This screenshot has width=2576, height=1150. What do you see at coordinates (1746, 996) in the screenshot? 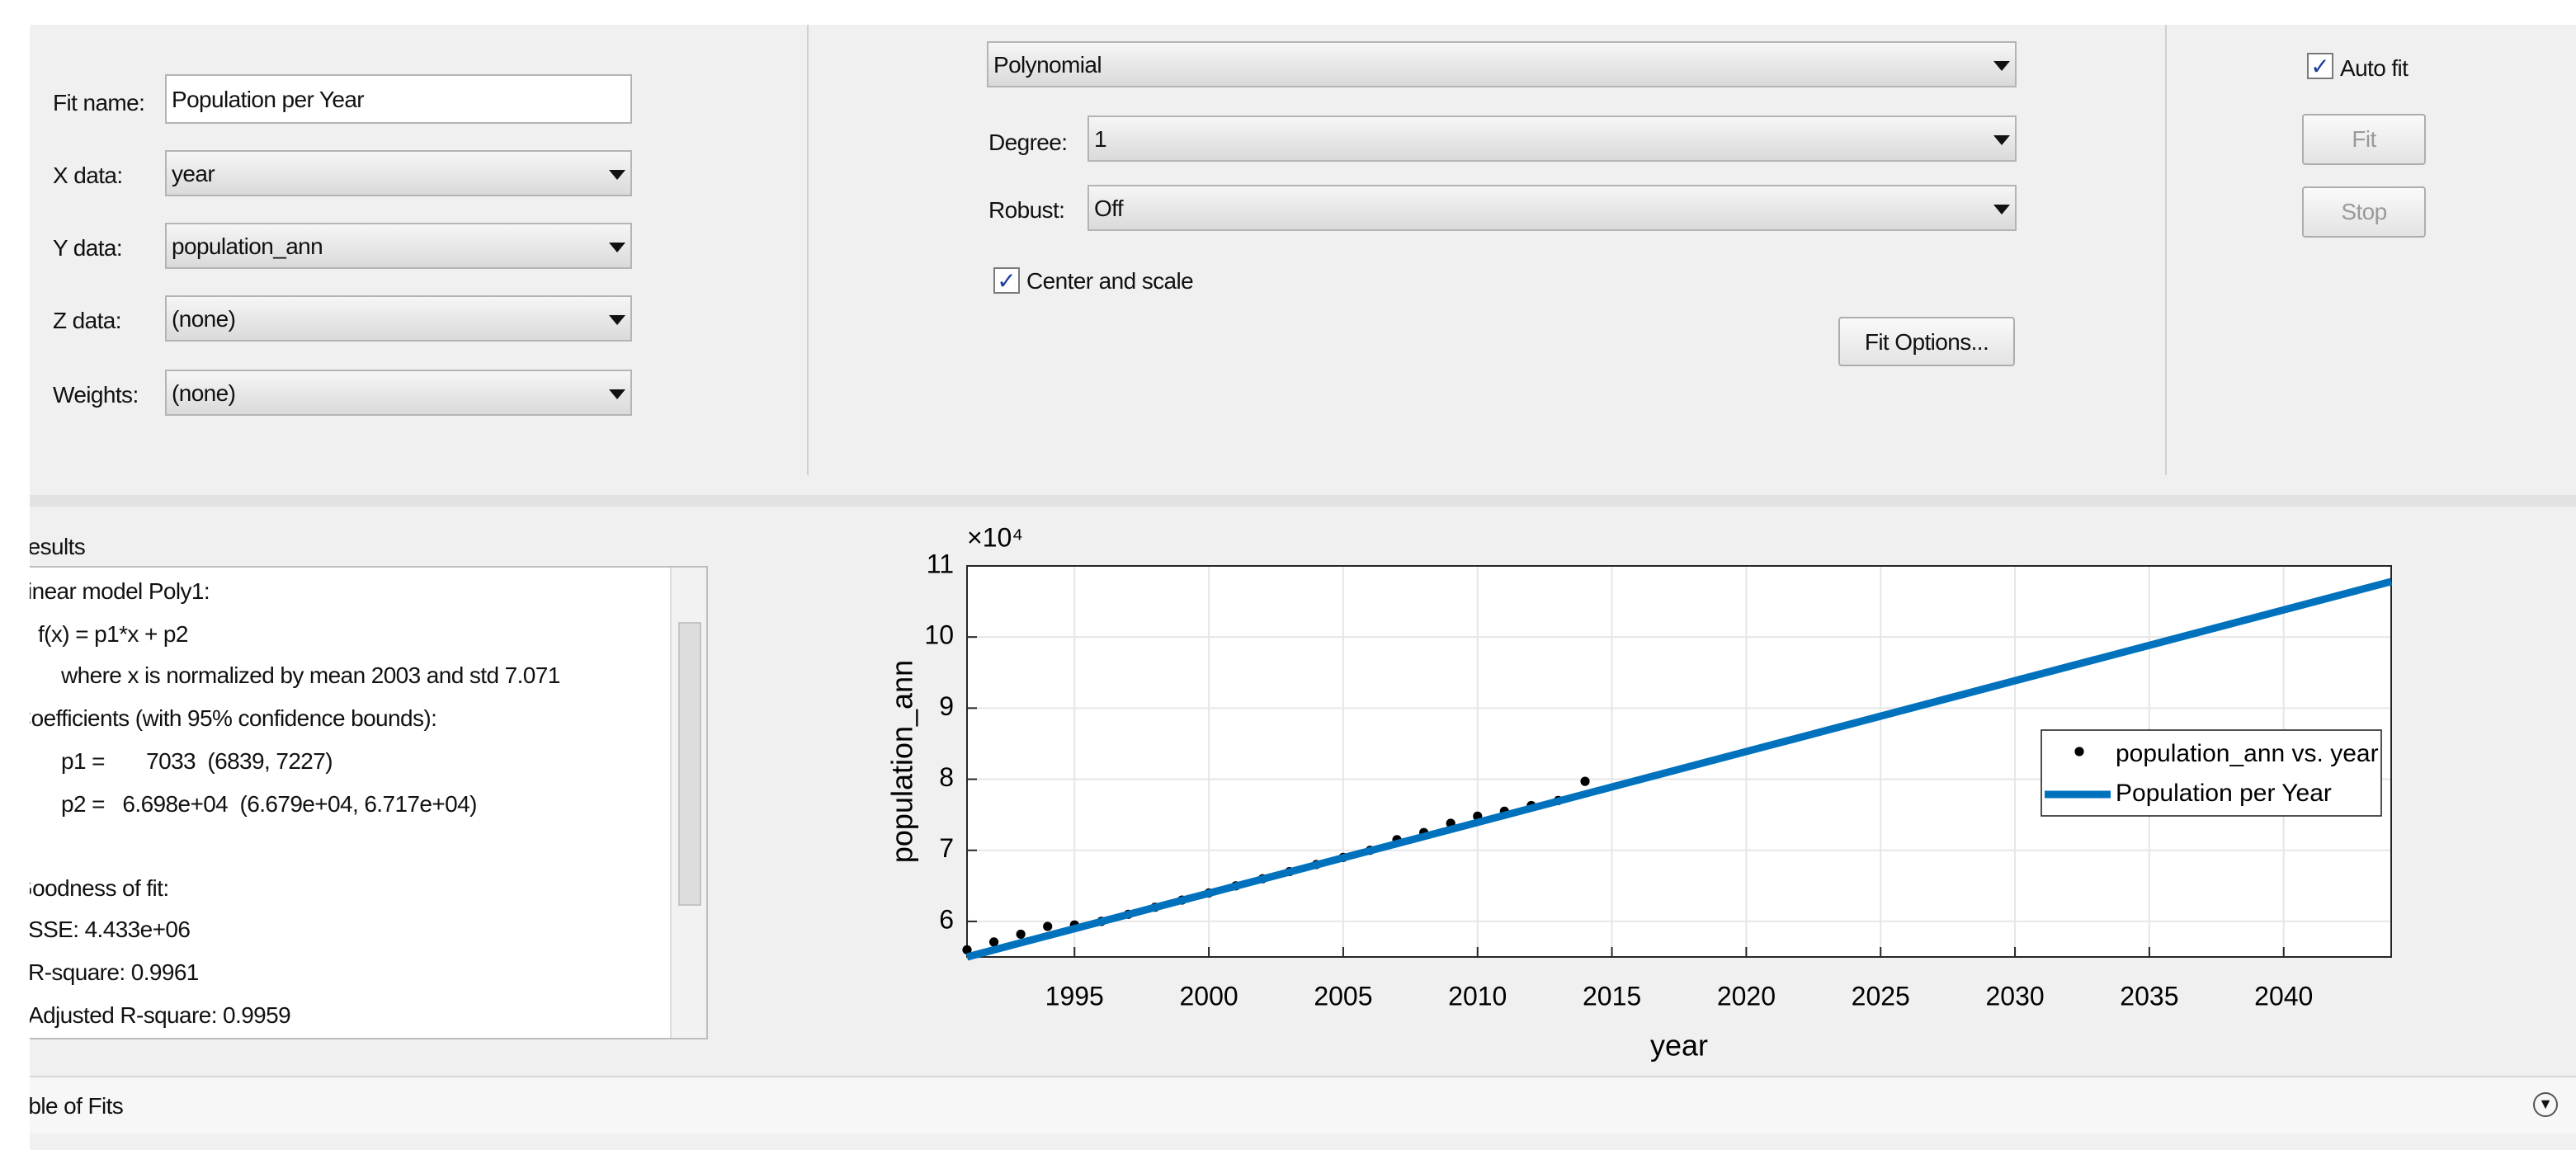
I see `x-tick-label: 2020` at bounding box center [1746, 996].